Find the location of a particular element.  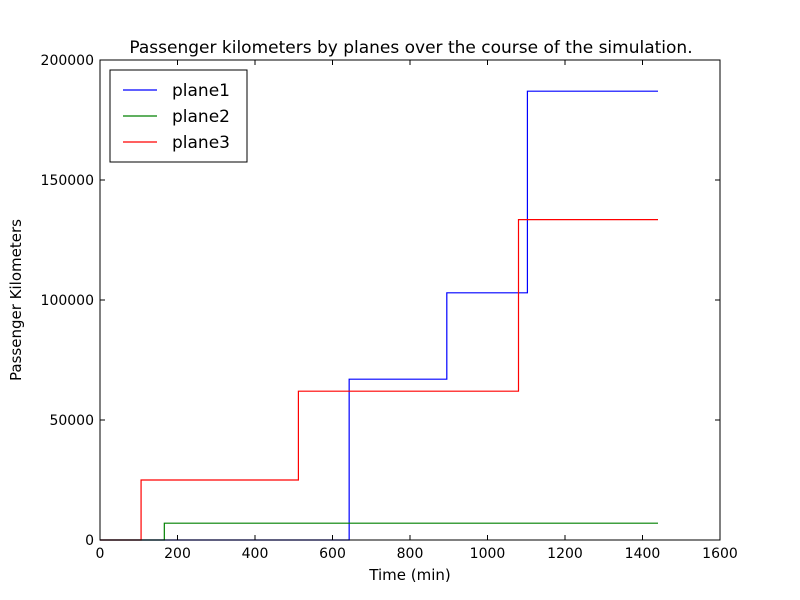

x-tick-label: 1200 is located at coordinates (565, 554).